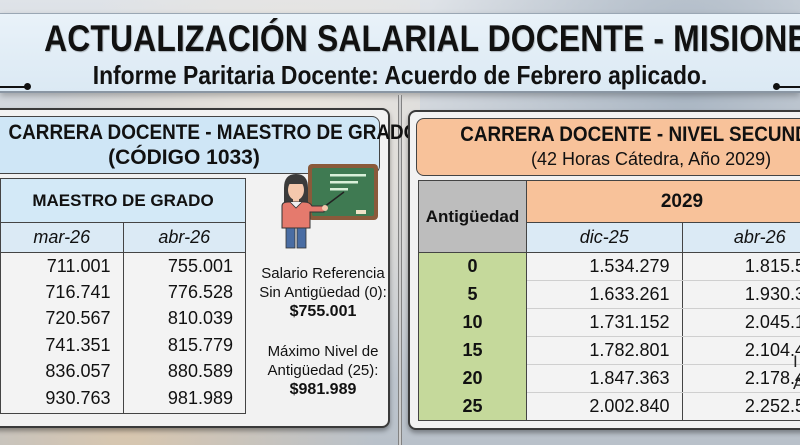 The width and height of the screenshot is (800, 445). Describe the element at coordinates (604, 237) in the screenshot. I see `column-header: dic-25` at that location.